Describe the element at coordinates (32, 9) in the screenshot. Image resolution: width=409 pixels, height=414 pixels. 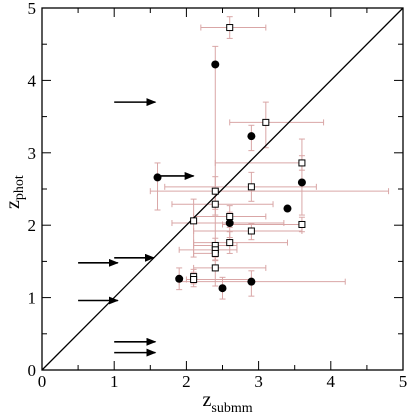
I see `y-tick-label: 5` at that location.